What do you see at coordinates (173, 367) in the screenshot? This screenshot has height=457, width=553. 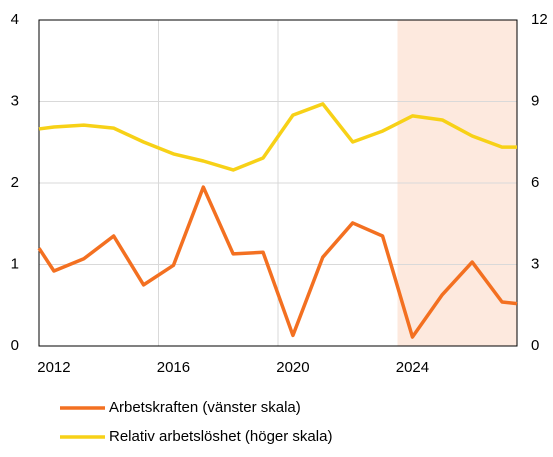 I see `x-tick-label: 2016` at bounding box center [173, 367].